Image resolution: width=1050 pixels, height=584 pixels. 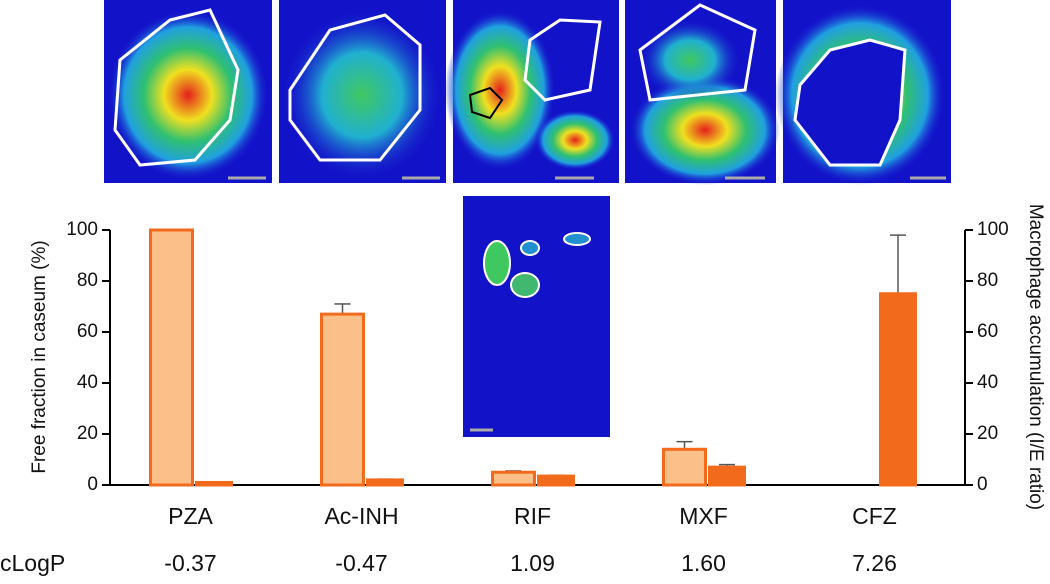 What do you see at coordinates (993, 229) in the screenshot?
I see `y2-tick-label: 100` at bounding box center [993, 229].